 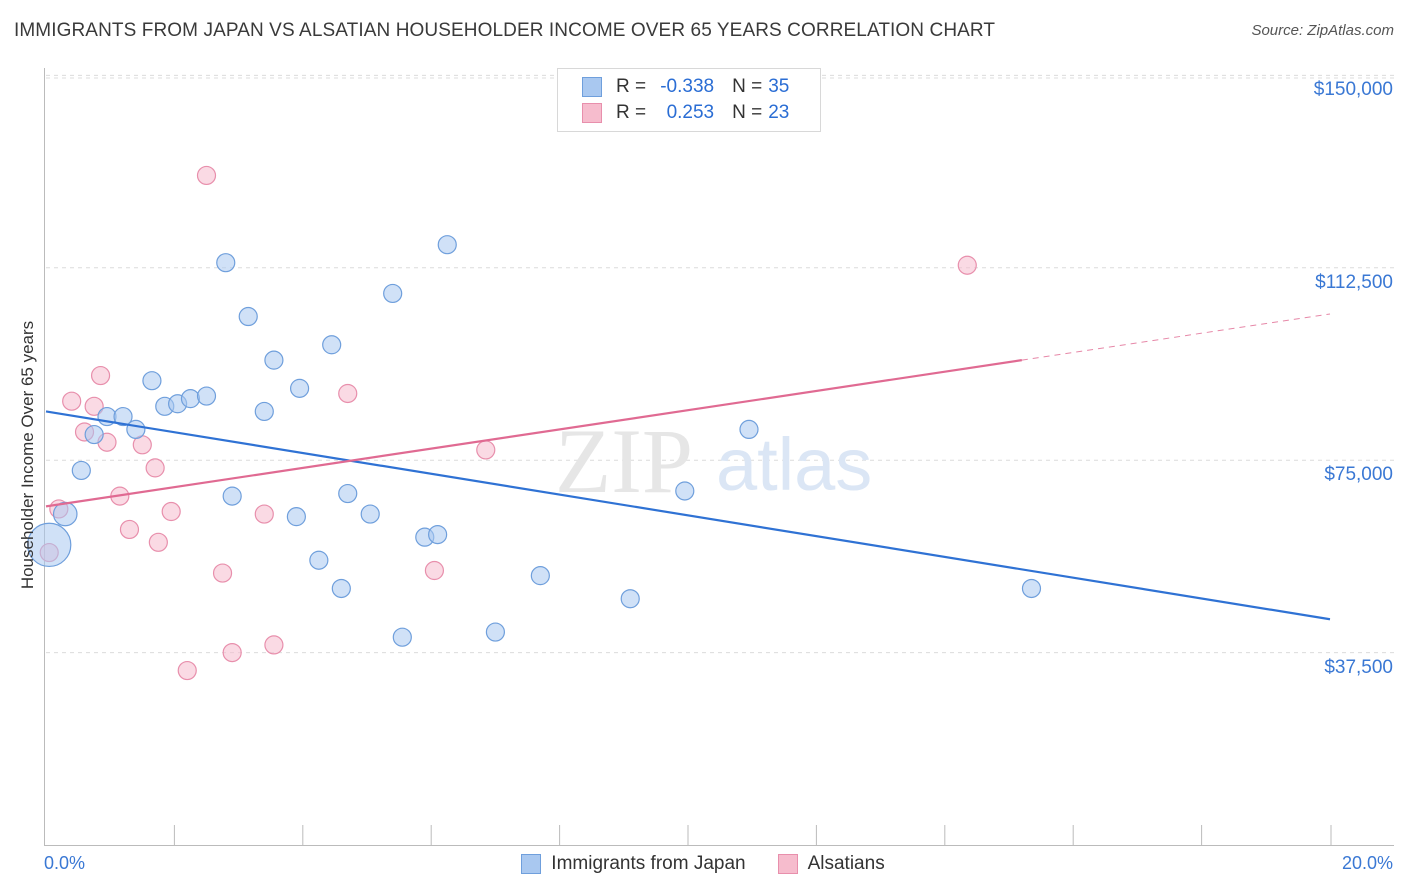 I want to click on series-swatch-alsatians, so click(x=787, y=864).